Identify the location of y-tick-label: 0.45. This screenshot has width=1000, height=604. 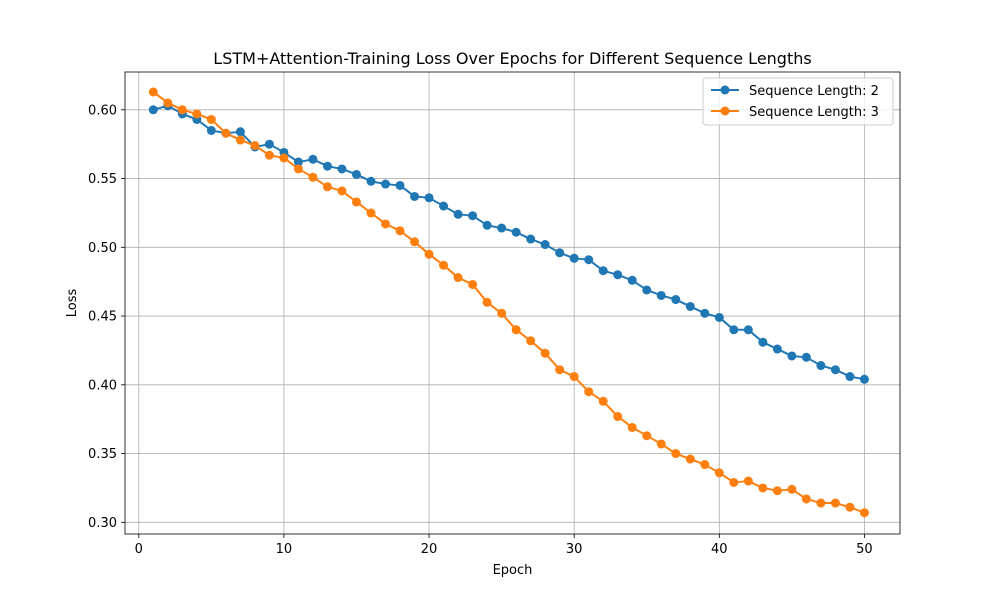
(102, 317).